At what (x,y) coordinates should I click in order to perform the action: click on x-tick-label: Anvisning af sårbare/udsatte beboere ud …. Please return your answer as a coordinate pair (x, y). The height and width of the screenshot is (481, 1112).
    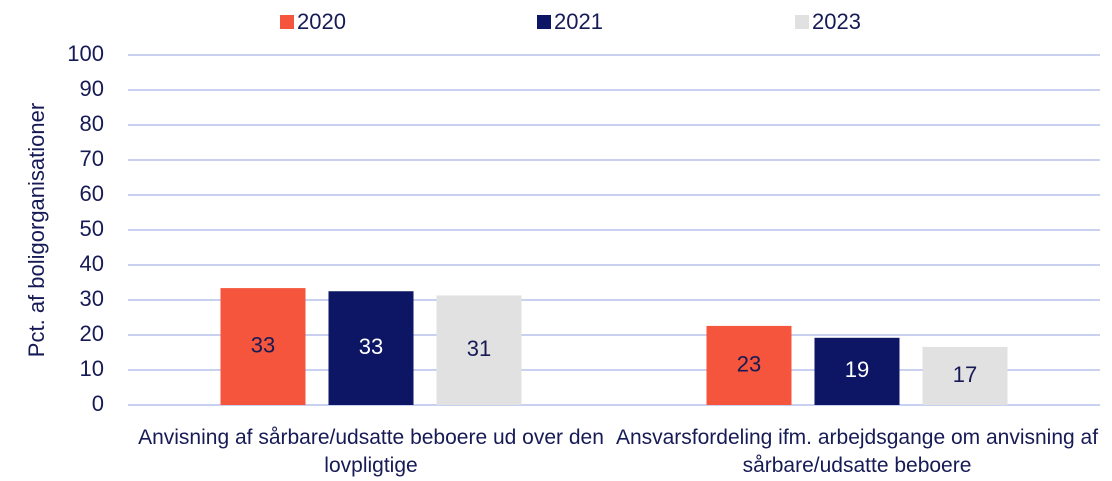
    Looking at the image, I should click on (371, 451).